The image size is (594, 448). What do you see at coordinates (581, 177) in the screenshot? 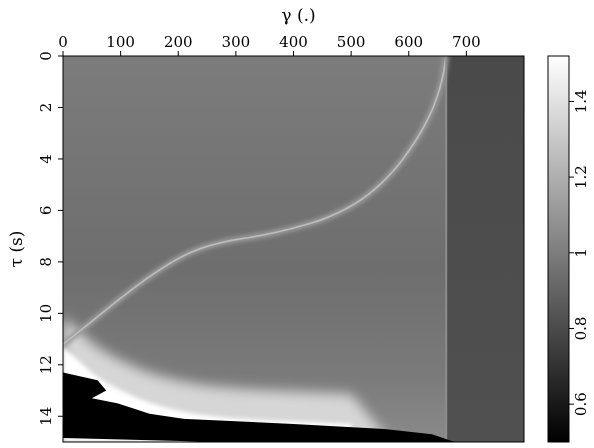
I see `colorbar-tick-label: 1.2` at bounding box center [581, 177].